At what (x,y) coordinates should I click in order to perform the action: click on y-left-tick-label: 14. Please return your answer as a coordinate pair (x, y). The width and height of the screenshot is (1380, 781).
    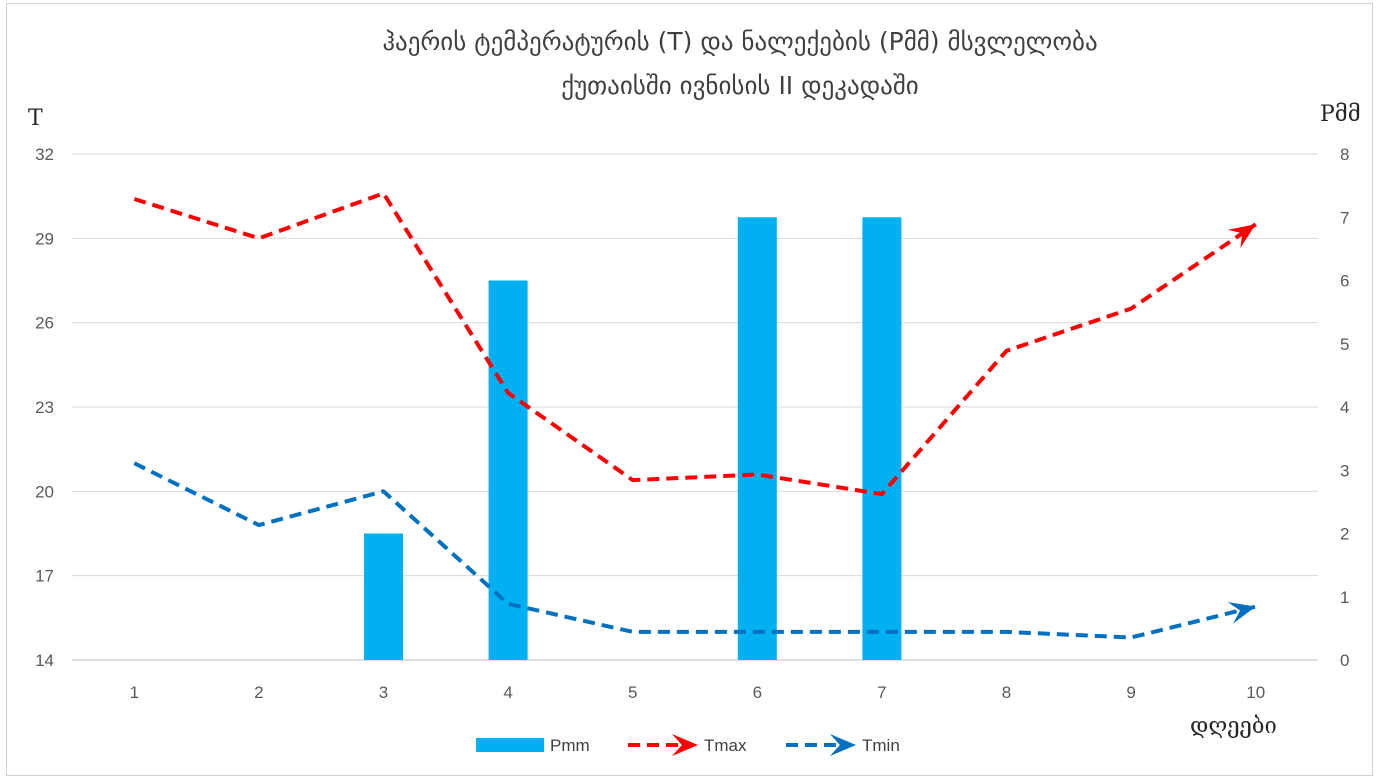
    Looking at the image, I should click on (44, 660).